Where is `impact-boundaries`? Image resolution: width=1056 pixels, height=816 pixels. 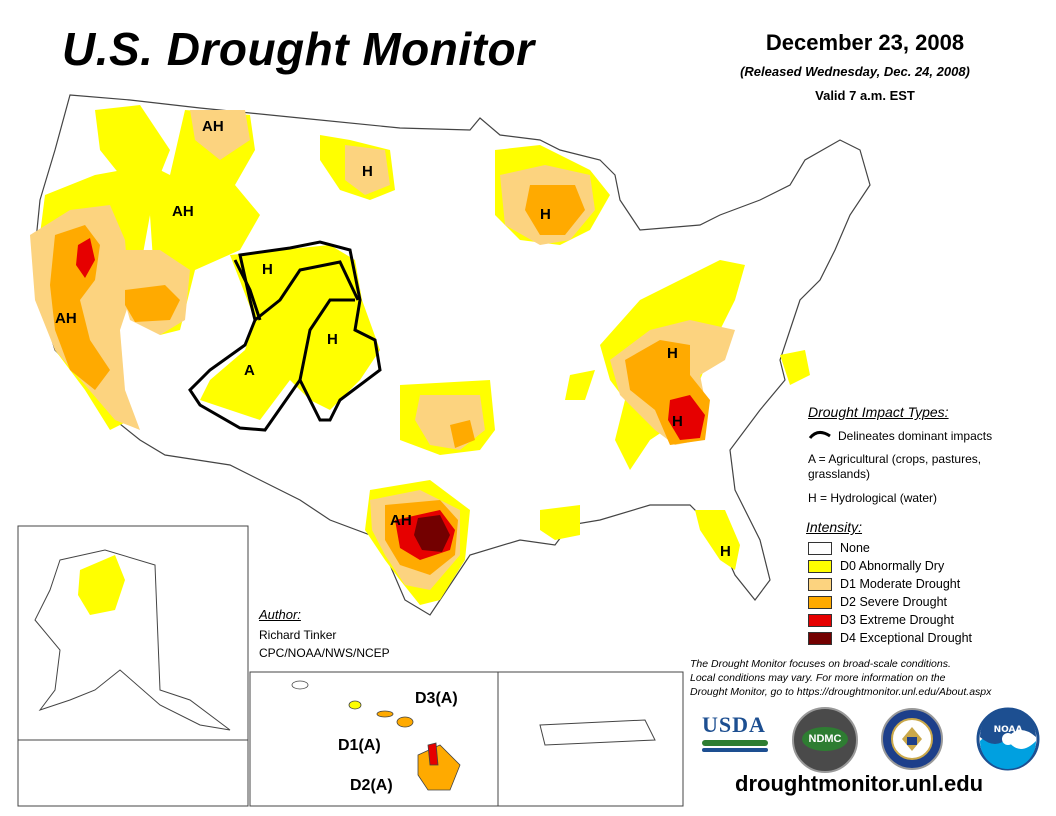 impact-boundaries is located at coordinates (285, 336).